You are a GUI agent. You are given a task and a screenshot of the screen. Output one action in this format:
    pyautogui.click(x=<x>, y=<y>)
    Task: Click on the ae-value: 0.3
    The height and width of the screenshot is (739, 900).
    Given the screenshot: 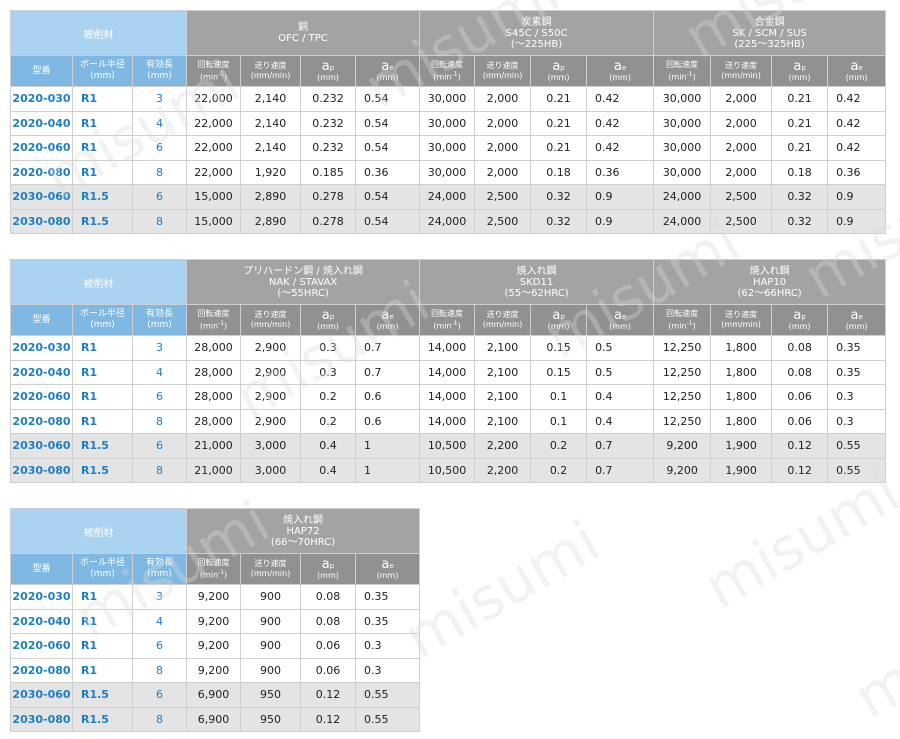 What is the action you would take?
    pyautogui.click(x=845, y=421)
    